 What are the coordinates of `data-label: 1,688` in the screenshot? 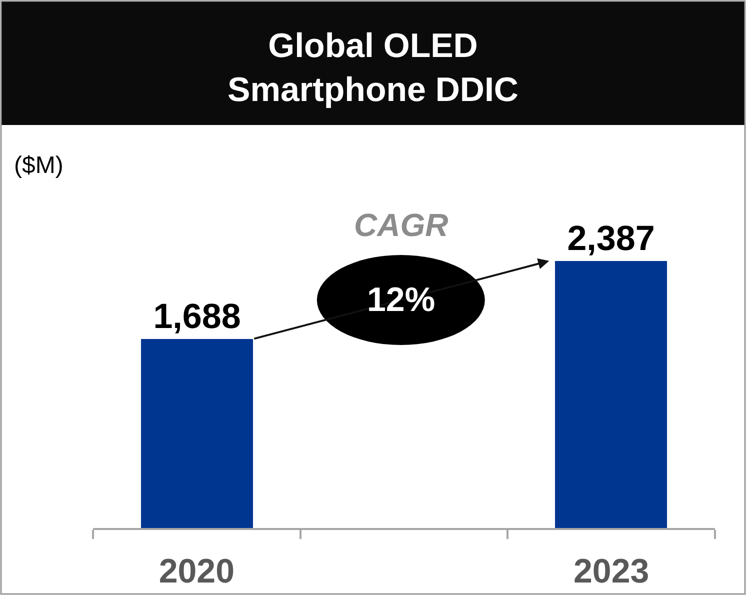 It's located at (197, 316).